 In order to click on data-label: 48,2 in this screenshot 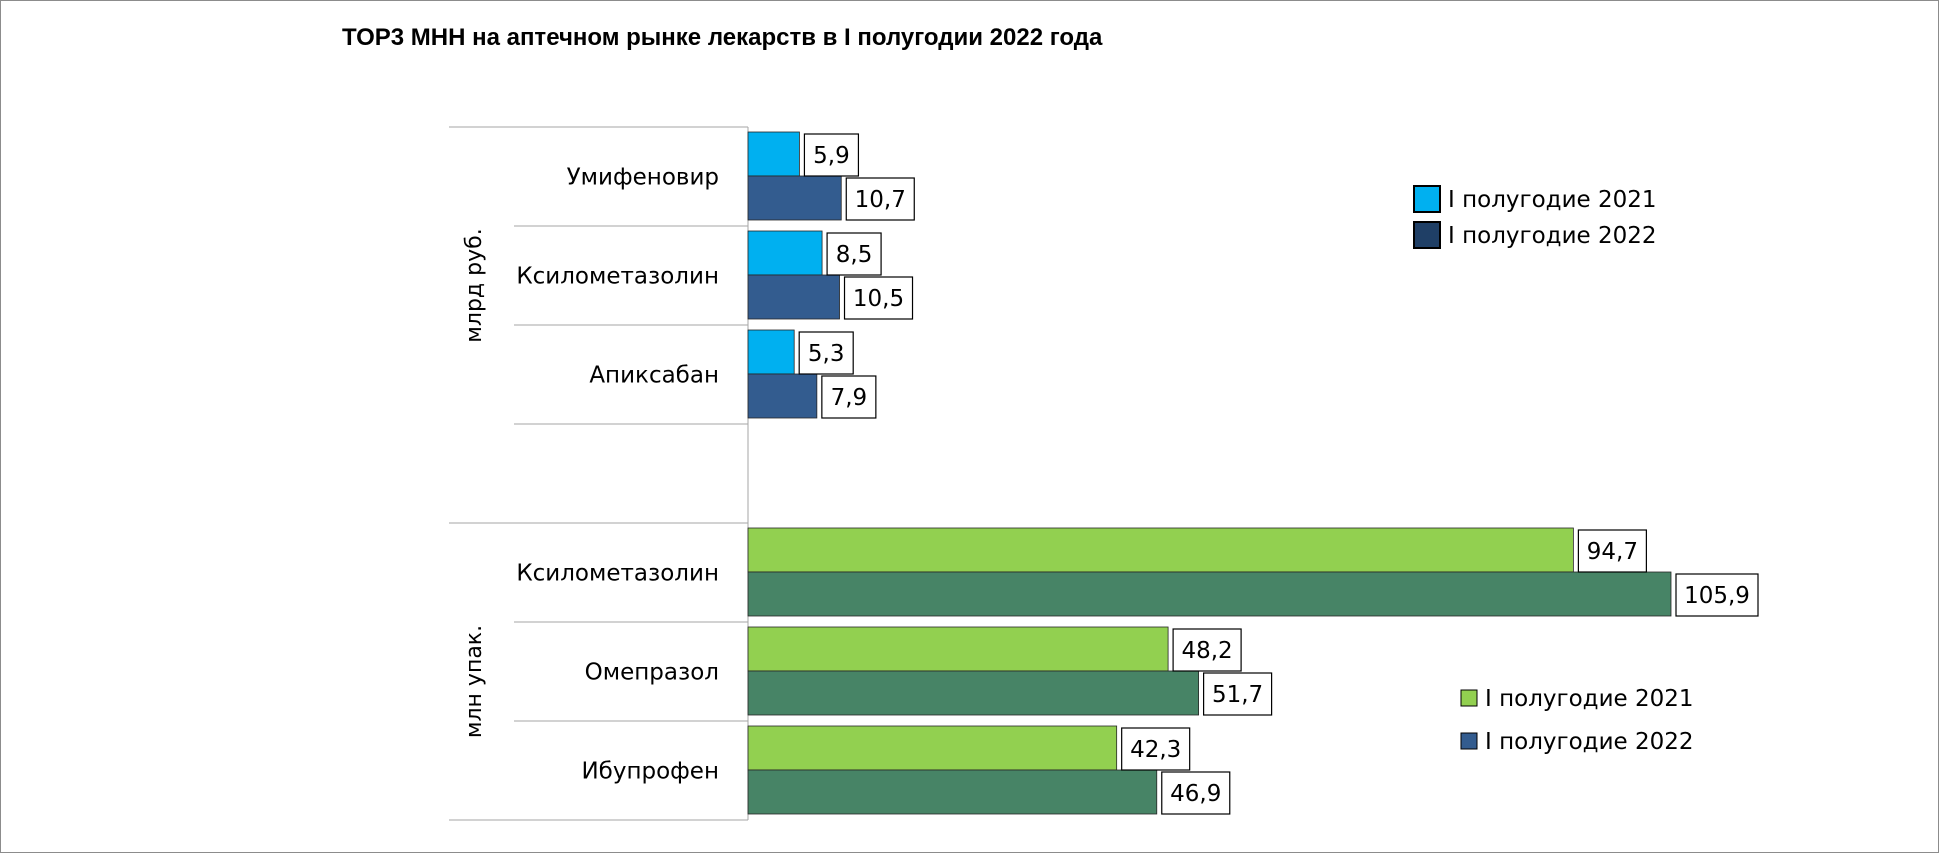, I will do `click(1206, 651)`.